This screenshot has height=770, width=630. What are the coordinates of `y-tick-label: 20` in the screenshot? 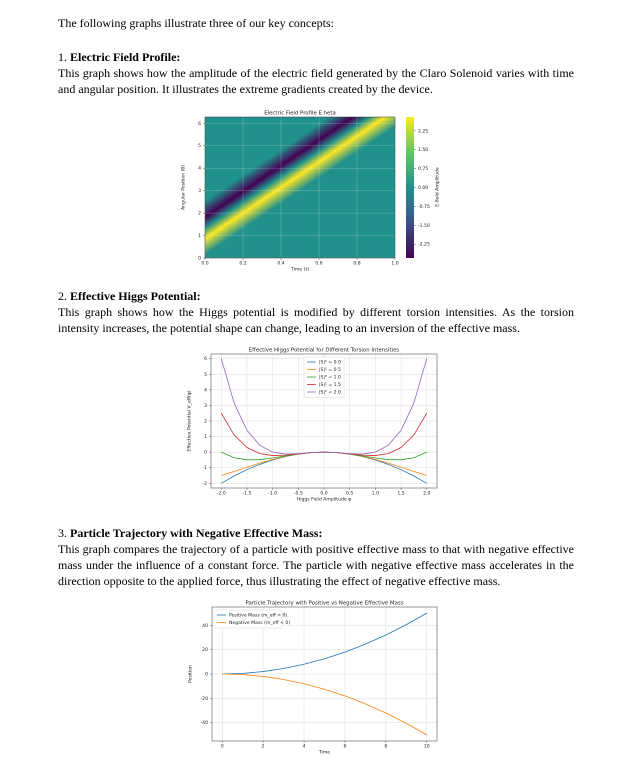 It's located at (205, 650).